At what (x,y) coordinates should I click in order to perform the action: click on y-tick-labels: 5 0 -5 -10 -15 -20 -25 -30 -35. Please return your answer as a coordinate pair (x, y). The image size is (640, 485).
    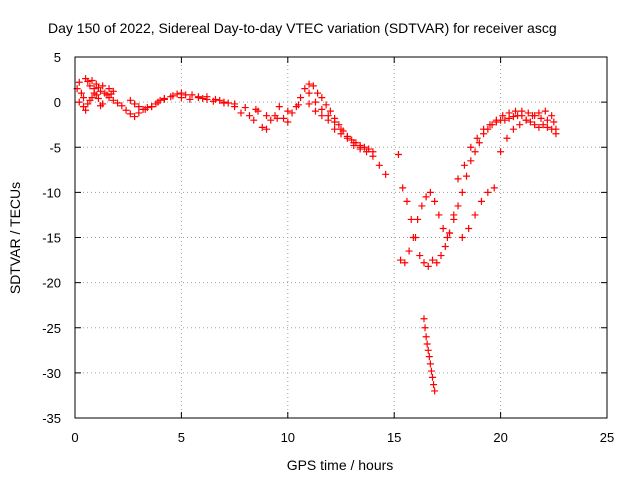
    Looking at the image, I should click on (51, 238).